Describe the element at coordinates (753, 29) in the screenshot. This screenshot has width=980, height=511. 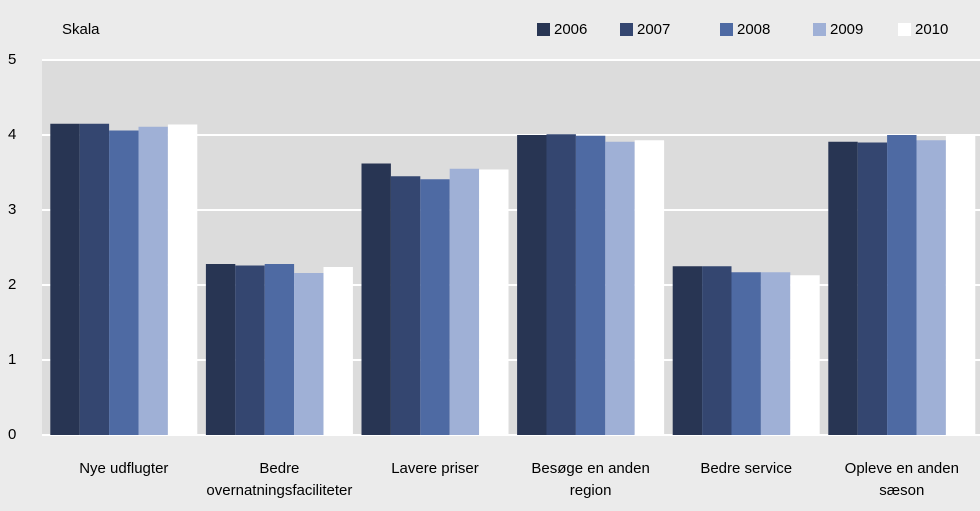
I see `legend-label: 2008` at that location.